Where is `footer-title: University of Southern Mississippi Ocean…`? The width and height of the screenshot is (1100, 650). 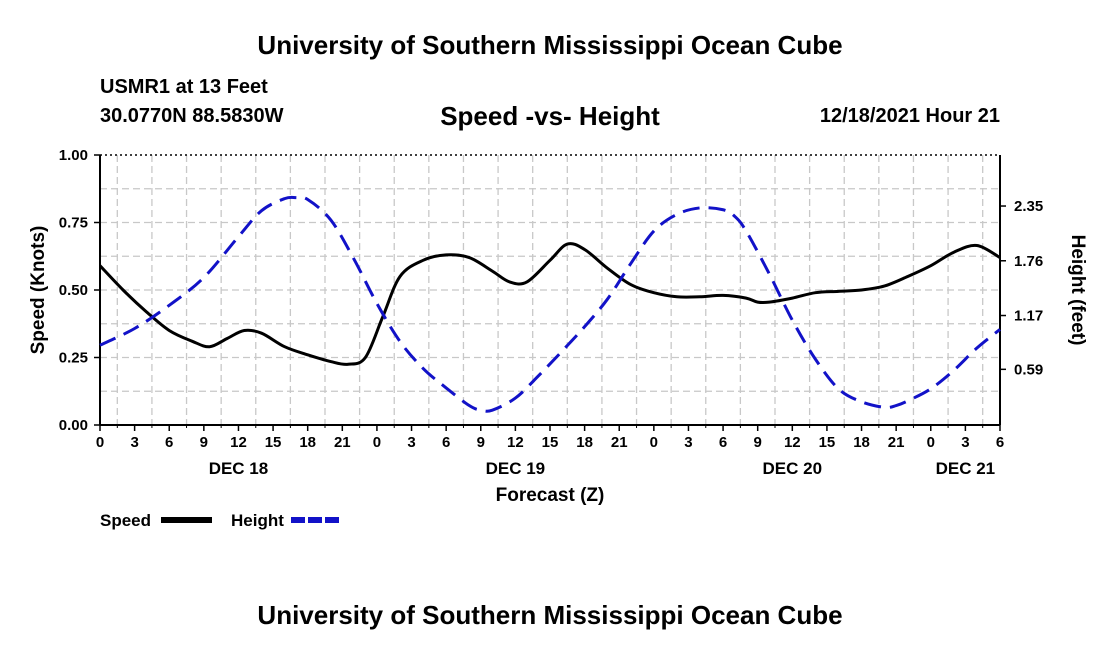
footer-title: University of Southern Mississippi Ocean… is located at coordinates (550, 615).